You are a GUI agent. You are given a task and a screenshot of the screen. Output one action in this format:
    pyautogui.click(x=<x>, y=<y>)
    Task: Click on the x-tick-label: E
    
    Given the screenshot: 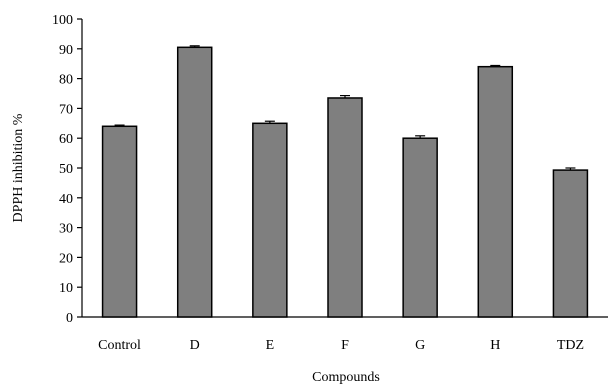 What is the action you would take?
    pyautogui.click(x=270, y=345)
    